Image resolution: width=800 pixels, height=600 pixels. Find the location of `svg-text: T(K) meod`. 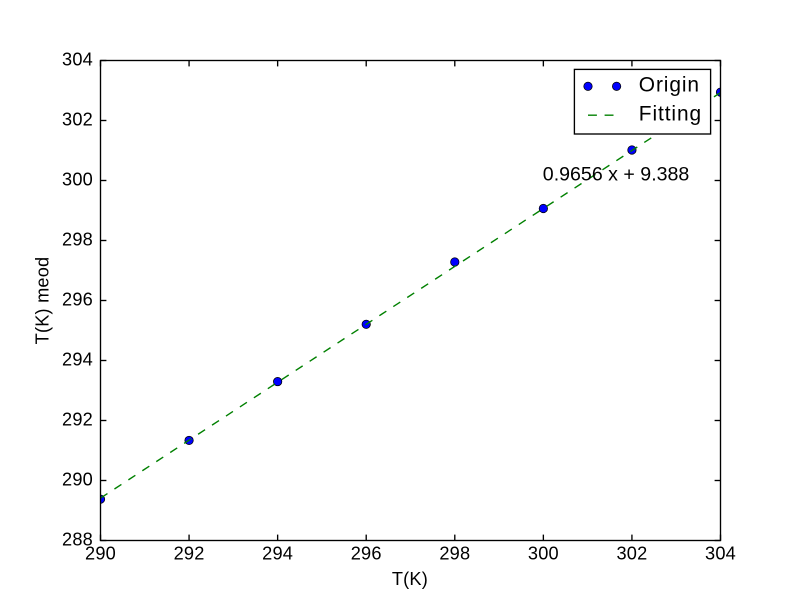

svg-text: T(K) meod is located at coordinates (42, 301).